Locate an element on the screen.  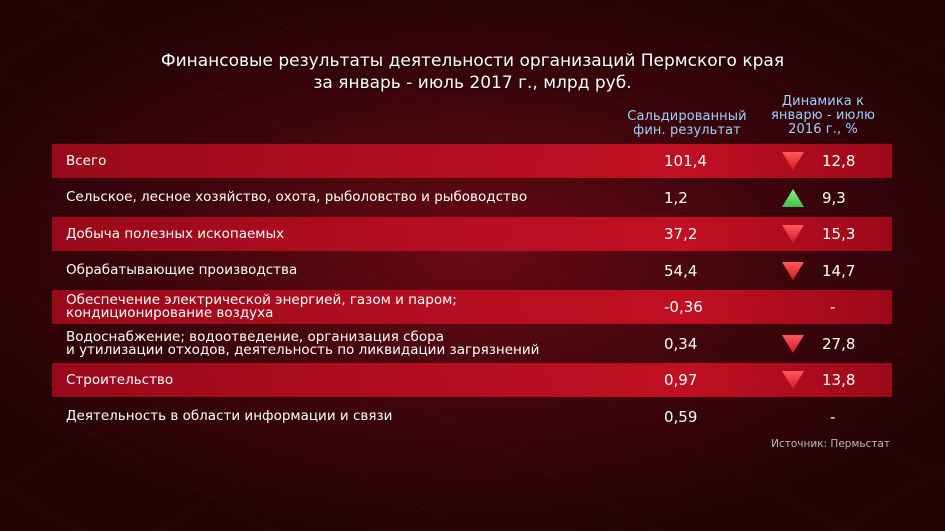
row-saldo-value: -0,36 is located at coordinates (683, 307).